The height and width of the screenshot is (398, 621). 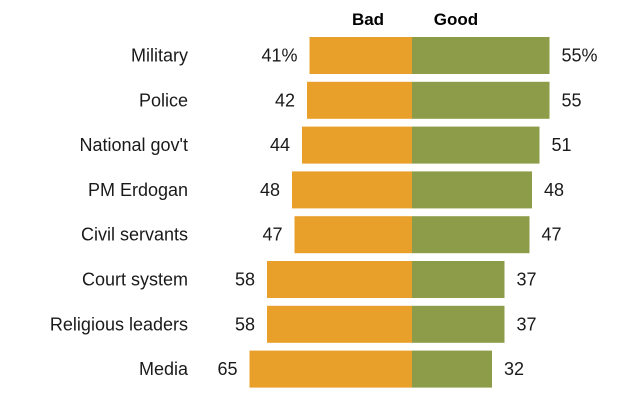 What do you see at coordinates (164, 369) in the screenshot?
I see `category-label: Media` at bounding box center [164, 369].